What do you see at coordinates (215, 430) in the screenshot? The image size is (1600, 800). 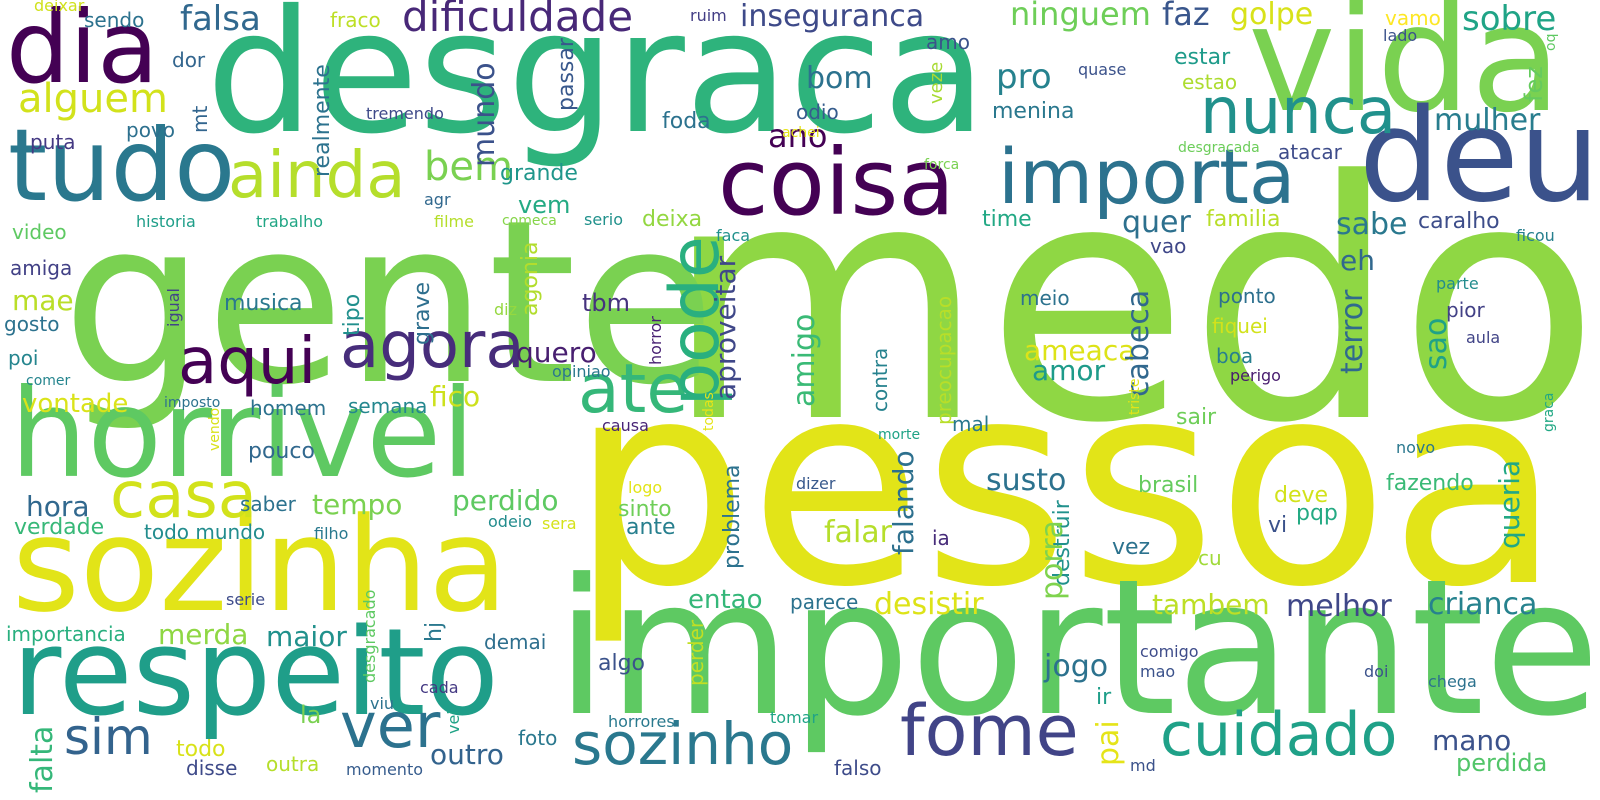 I see `cloud-word-vendo: vendo` at bounding box center [215, 430].